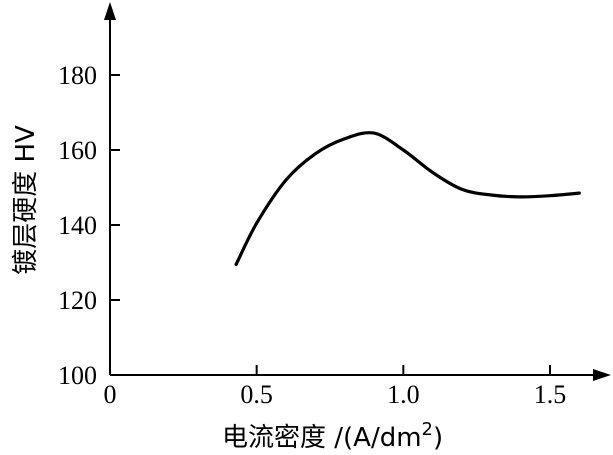  What do you see at coordinates (77, 225) in the screenshot?
I see `y-tick-label: 140` at bounding box center [77, 225].